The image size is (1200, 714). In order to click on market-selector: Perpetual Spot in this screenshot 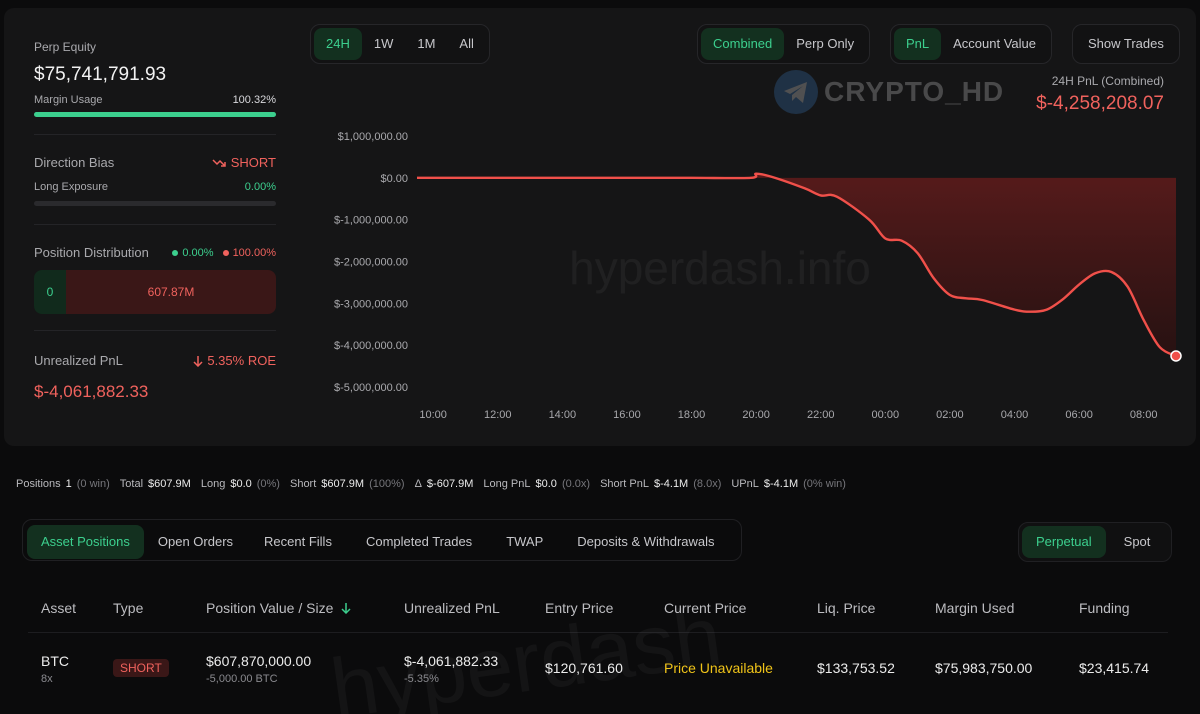, I will do `click(1095, 542)`.